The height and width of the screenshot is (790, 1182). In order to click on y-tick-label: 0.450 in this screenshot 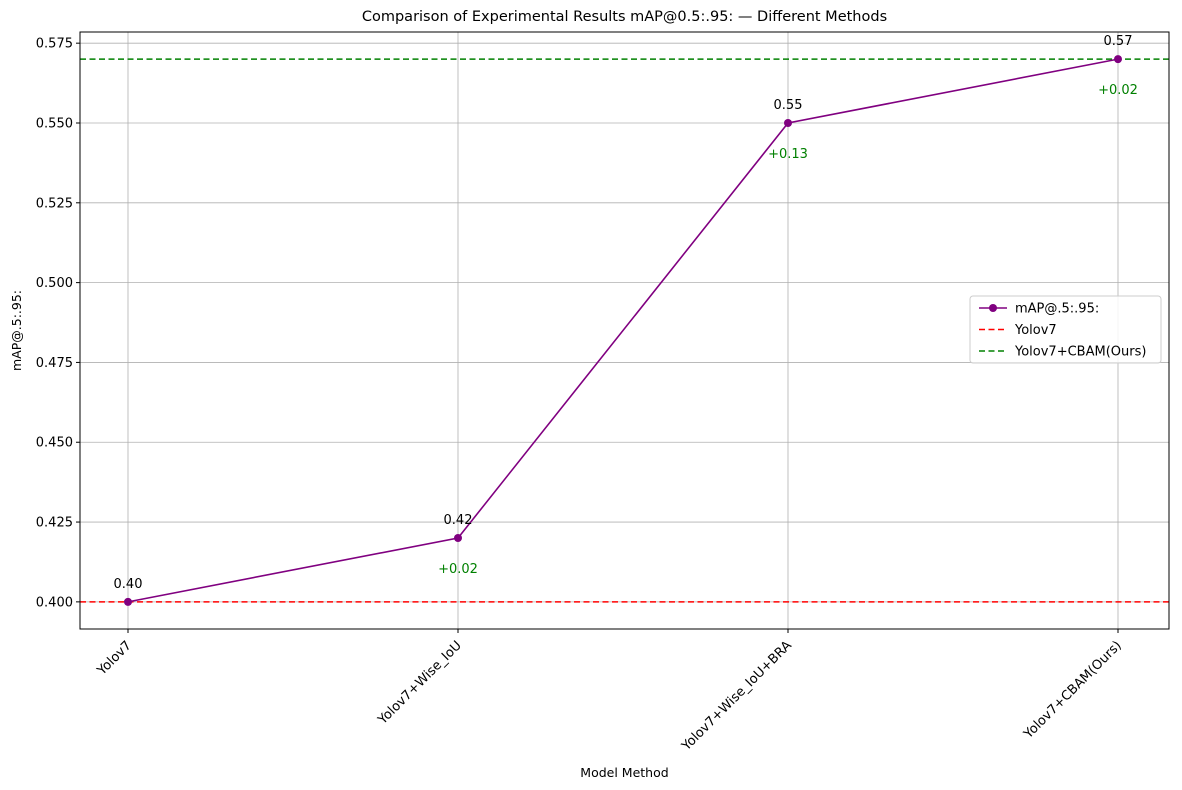, I will do `click(54, 443)`.